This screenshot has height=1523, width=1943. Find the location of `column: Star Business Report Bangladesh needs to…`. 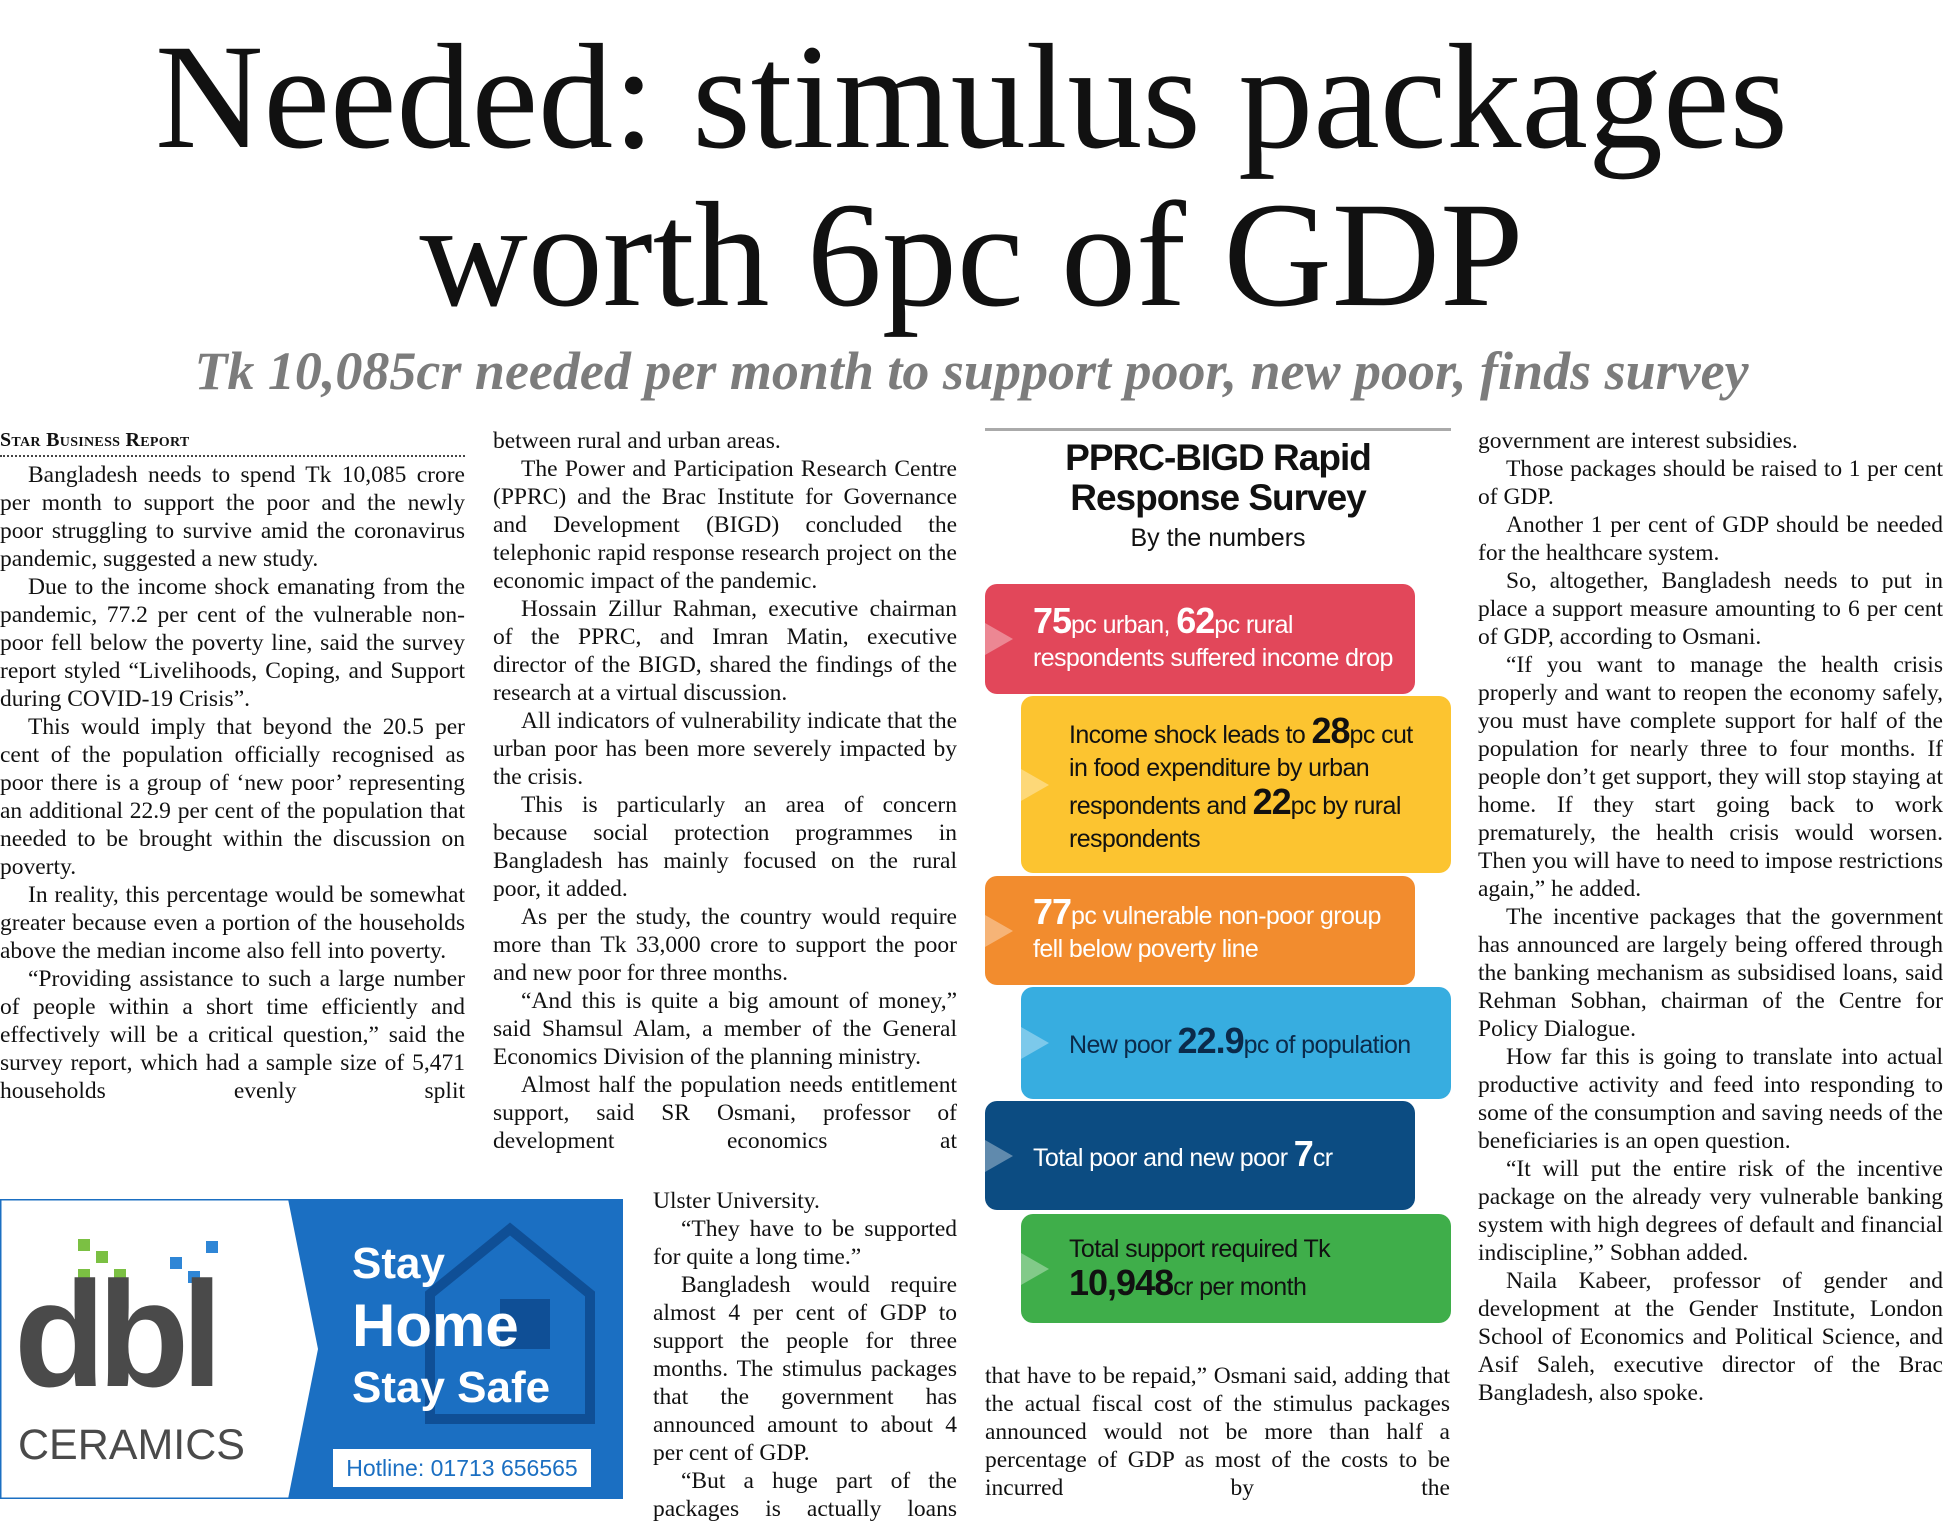

column: Star Business Report Bangladesh needs to… is located at coordinates (232, 766).